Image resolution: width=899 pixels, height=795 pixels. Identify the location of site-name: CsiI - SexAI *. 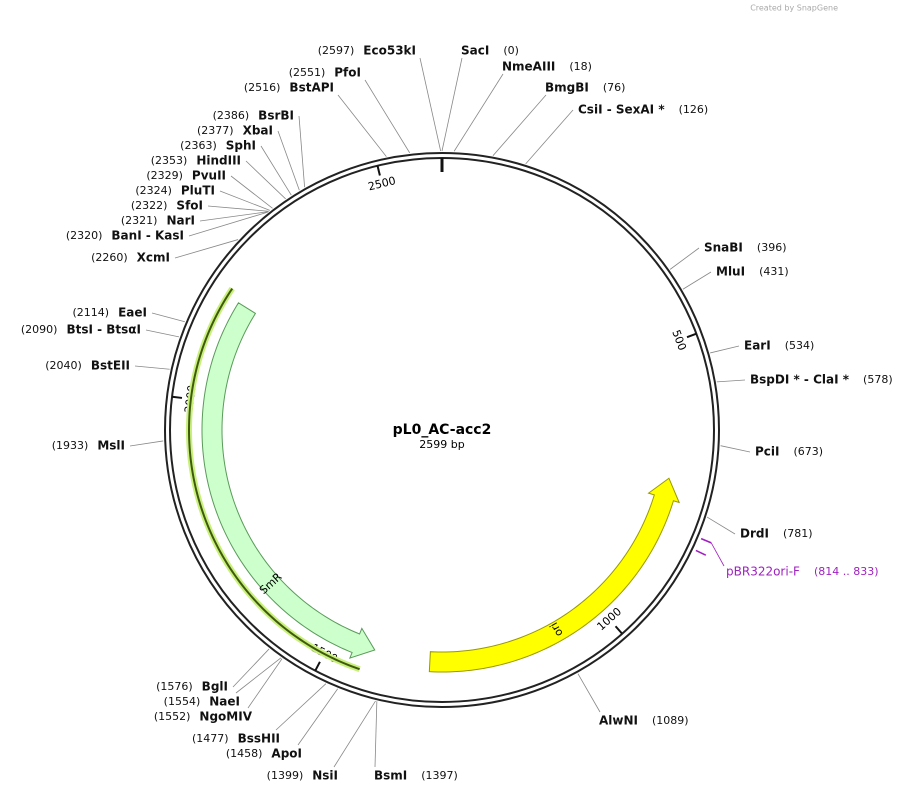
(621, 110).